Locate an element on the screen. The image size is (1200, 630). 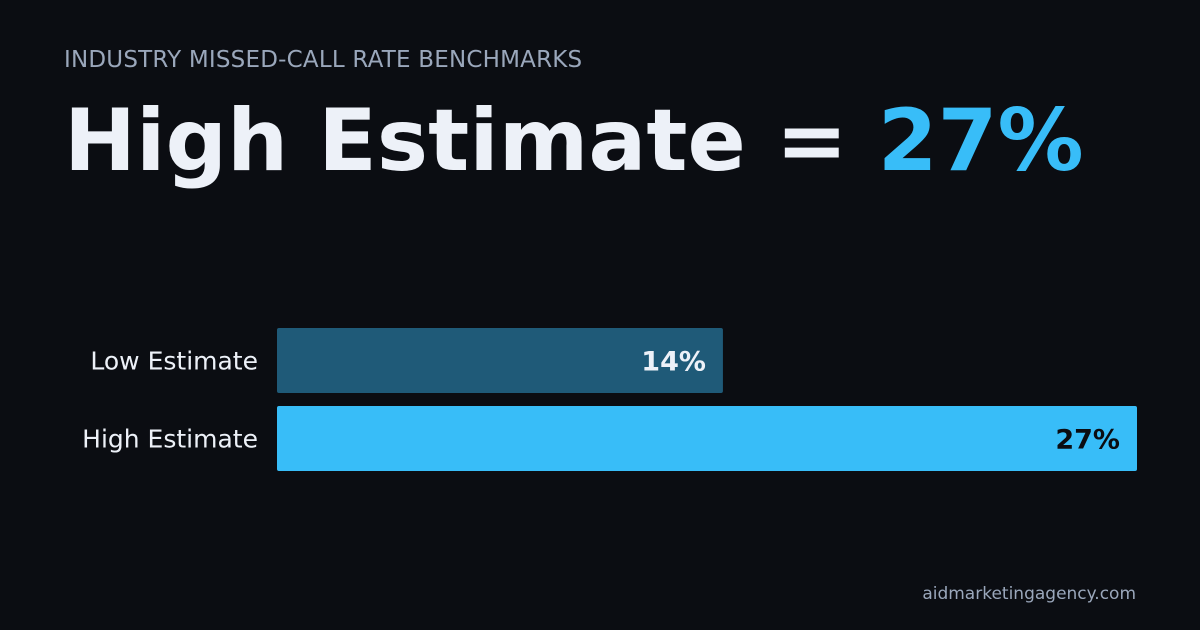
bar-high-estimate is located at coordinates (707, 438).